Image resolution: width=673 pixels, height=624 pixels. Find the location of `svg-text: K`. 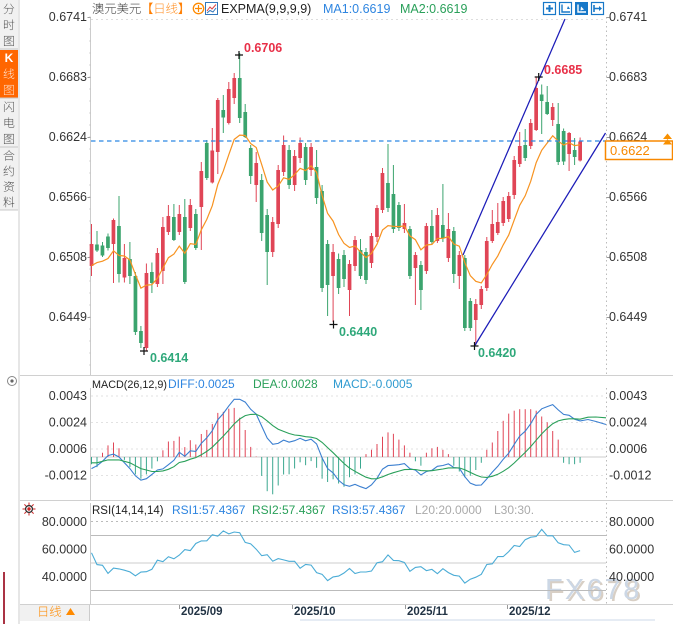

svg-text: K is located at coordinates (9, 58).